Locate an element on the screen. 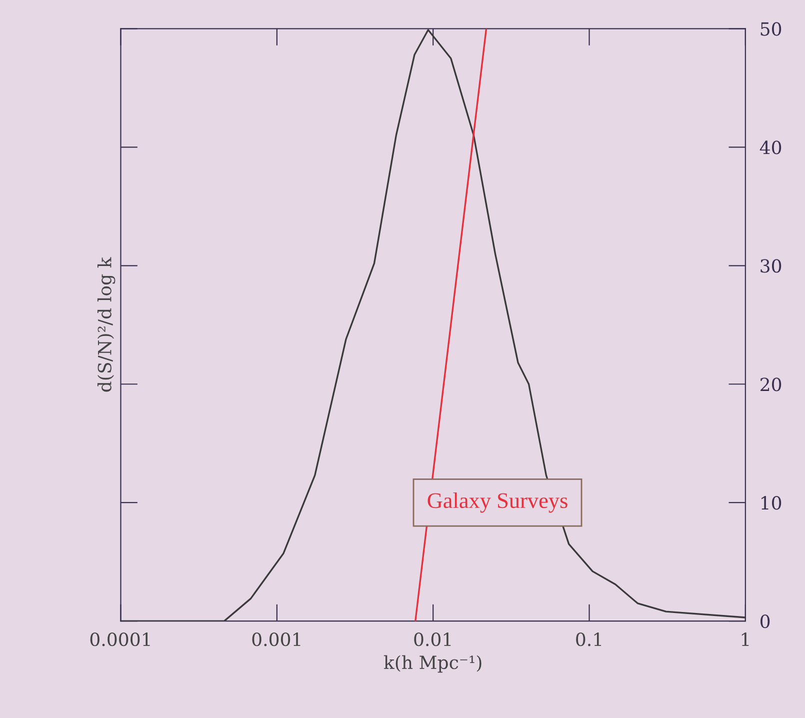 This screenshot has width=805, height=718. x-tick-label: 0.0001 is located at coordinates (120, 639).